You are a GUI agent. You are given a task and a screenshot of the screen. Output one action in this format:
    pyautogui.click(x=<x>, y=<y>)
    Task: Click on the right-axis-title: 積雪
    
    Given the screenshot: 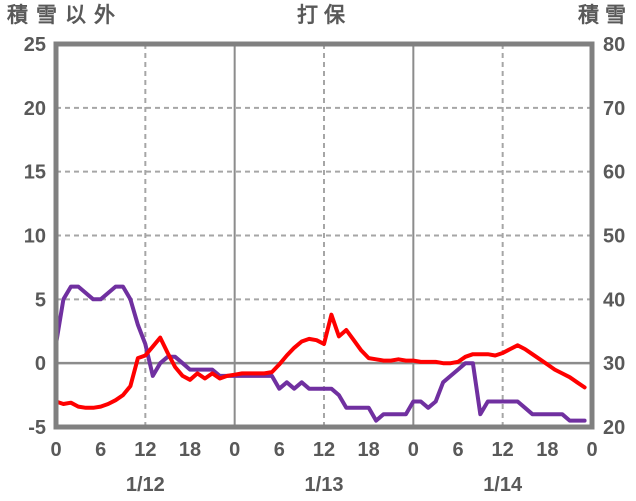 What is the action you would take?
    pyautogui.click(x=605, y=15)
    